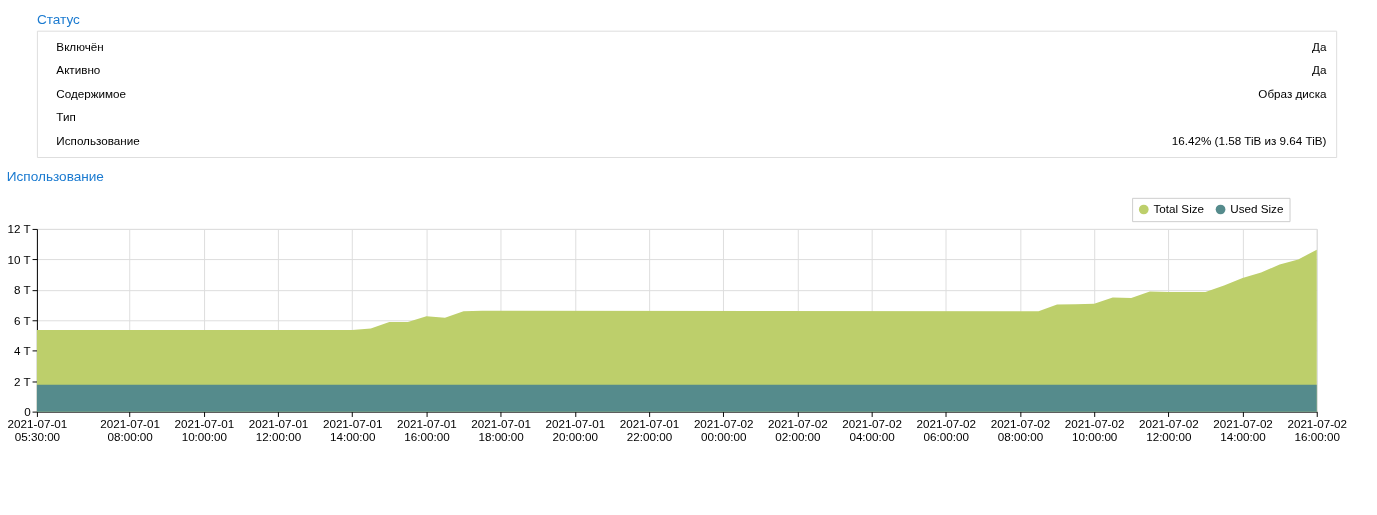 This screenshot has height=515, width=1377. Describe the element at coordinates (55, 176) in the screenshot. I see `chart-title: Использование` at that location.